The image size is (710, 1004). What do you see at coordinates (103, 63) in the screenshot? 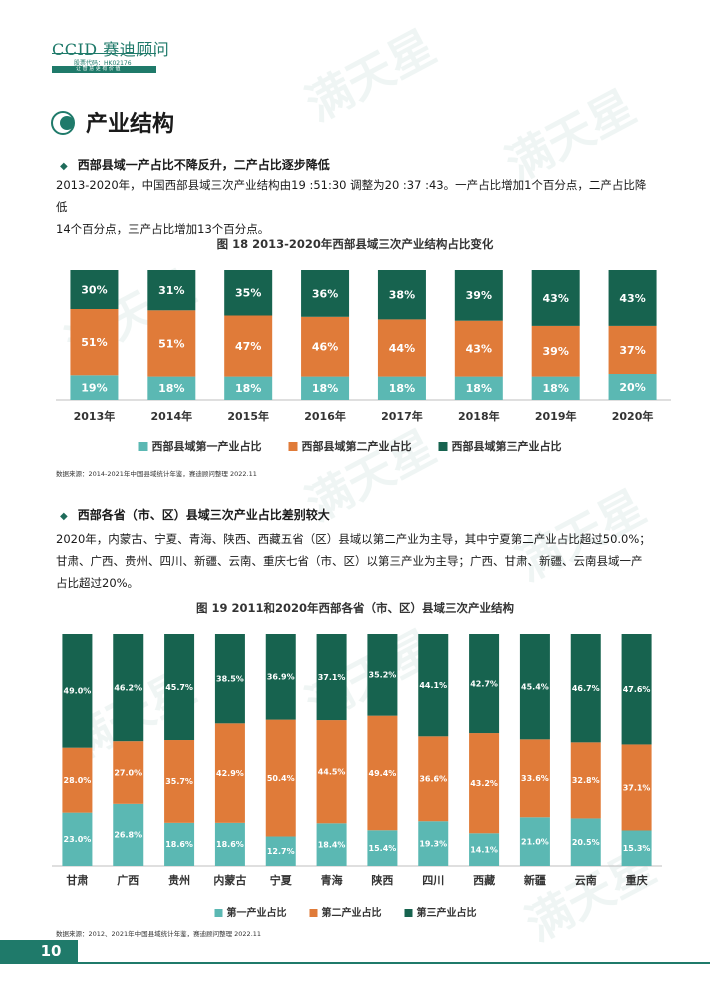
I see `stock-code: 股票代码：HK02176` at bounding box center [103, 63].